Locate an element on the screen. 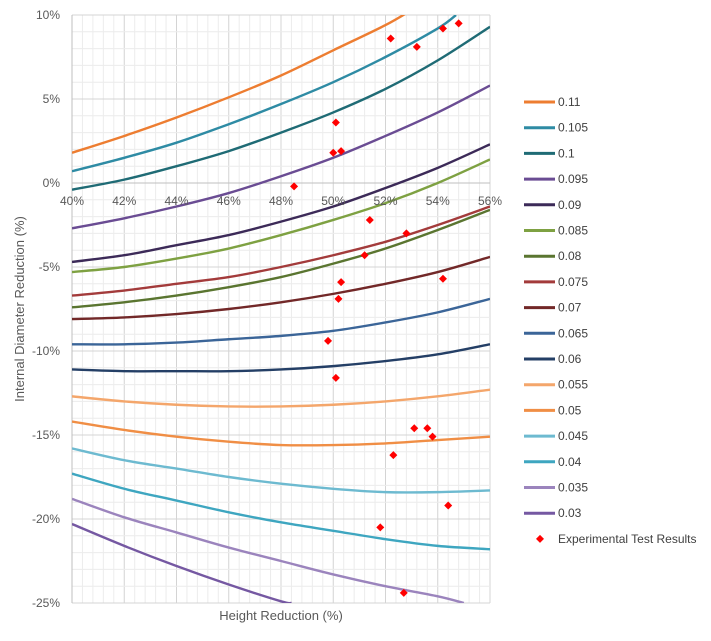 The width and height of the screenshot is (711, 641). x-axis-tick-labels: 40% 42% 44% 46% 48% 50% 52% 54% 56% is located at coordinates (281, 201).